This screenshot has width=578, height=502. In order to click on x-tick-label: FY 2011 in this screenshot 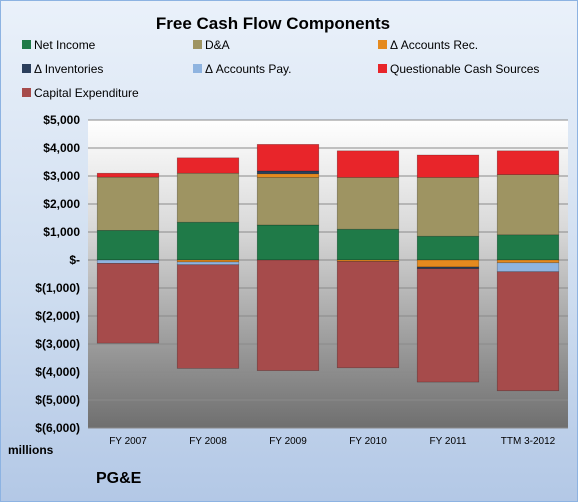, I will do `click(448, 441)`.